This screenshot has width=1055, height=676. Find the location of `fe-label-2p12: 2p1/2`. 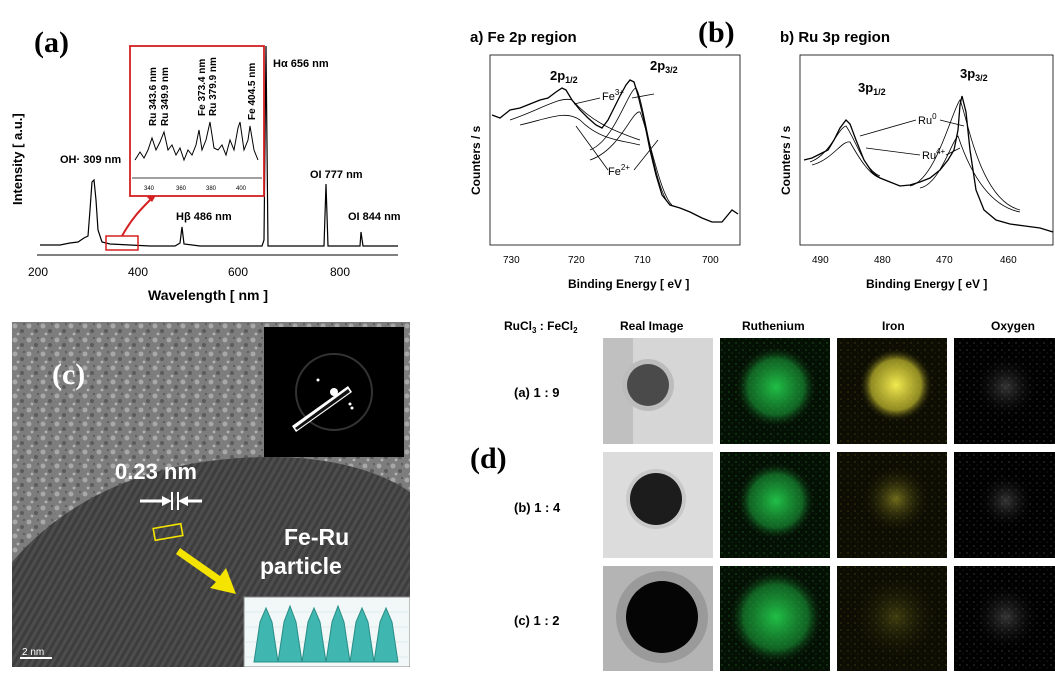

fe-label-2p12: 2p1/2 is located at coordinates (564, 76).